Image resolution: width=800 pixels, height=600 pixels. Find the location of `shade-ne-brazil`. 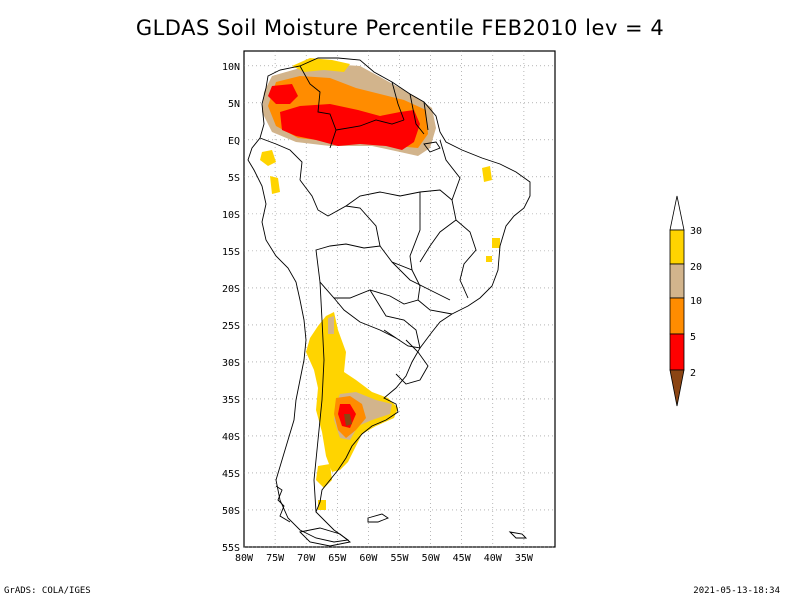

shade-ne-brazil is located at coordinates (487, 174).